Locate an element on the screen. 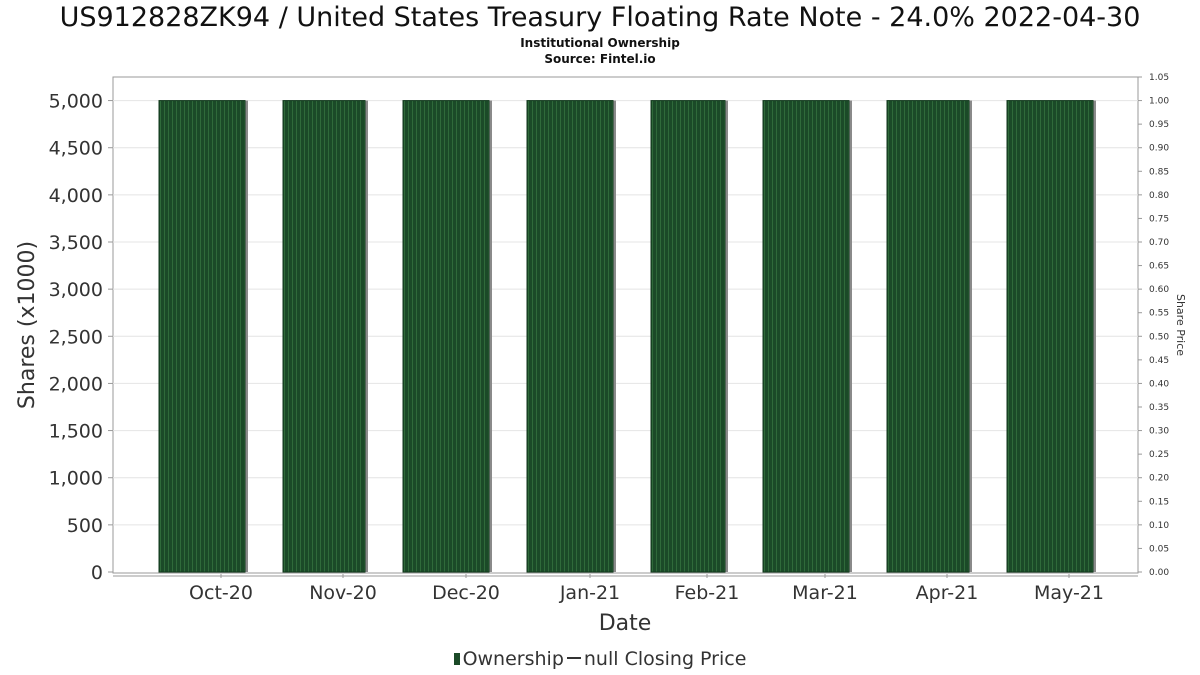  y2-tick-label: 0.00 is located at coordinates (1159, 573).